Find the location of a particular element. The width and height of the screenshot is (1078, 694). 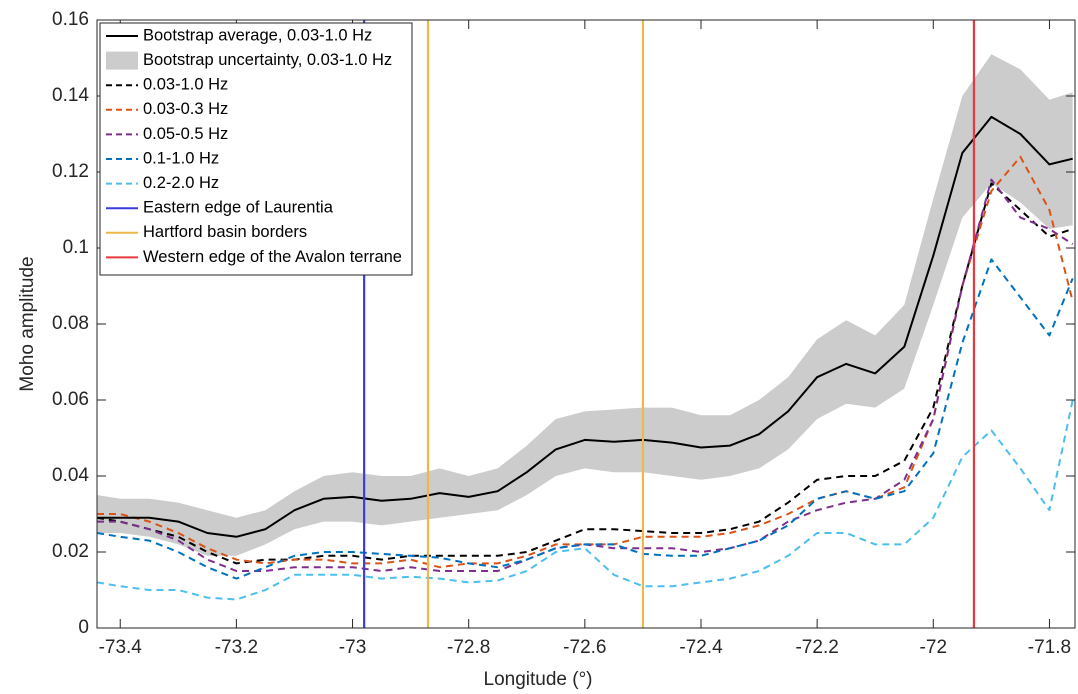

legend-label: 0.03-1.0 Hz is located at coordinates (185, 85).